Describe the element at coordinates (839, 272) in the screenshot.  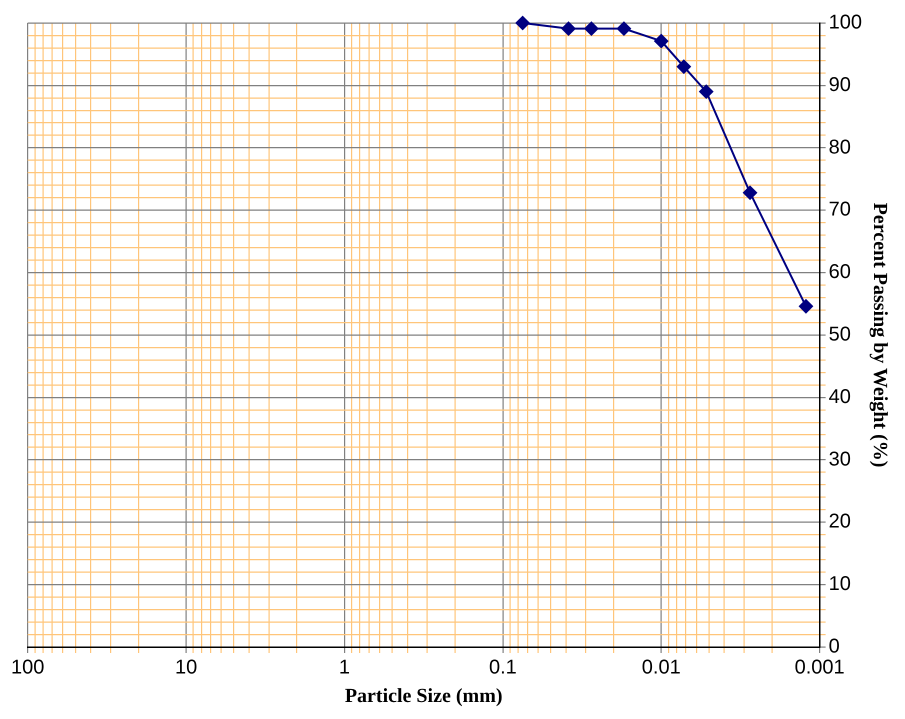
I see `y-tick-label: 60` at that location.